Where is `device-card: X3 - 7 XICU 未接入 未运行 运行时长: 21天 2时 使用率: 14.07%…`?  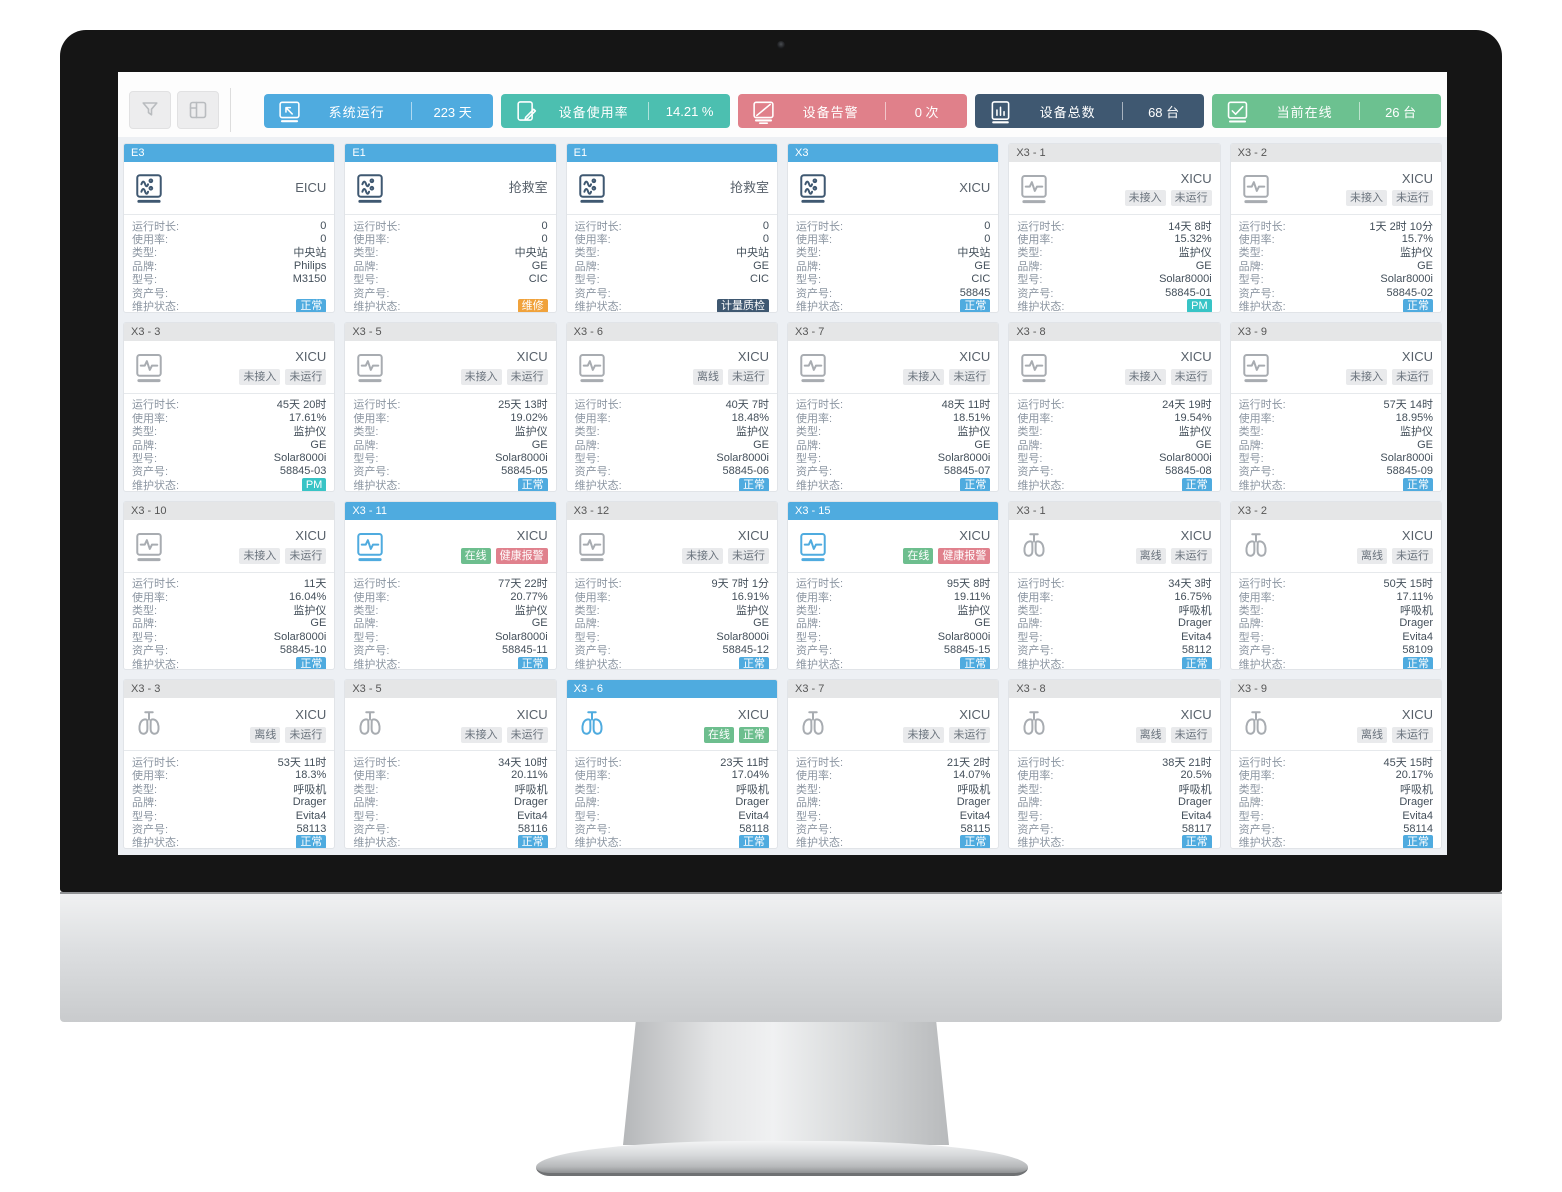
device-card: X3 - 7 XICU 未接入 未运行 运行时长: 21天 2时 使用率: 14.07%… is located at coordinates (893, 764).